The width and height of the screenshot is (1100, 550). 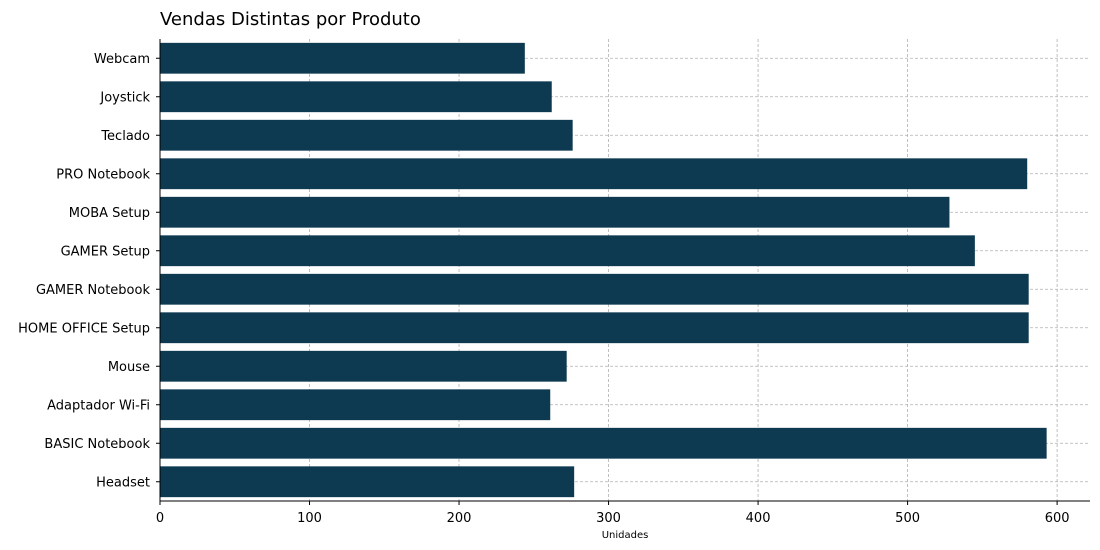 What do you see at coordinates (309, 518) in the screenshot?
I see `x-tick-label: 100` at bounding box center [309, 518].